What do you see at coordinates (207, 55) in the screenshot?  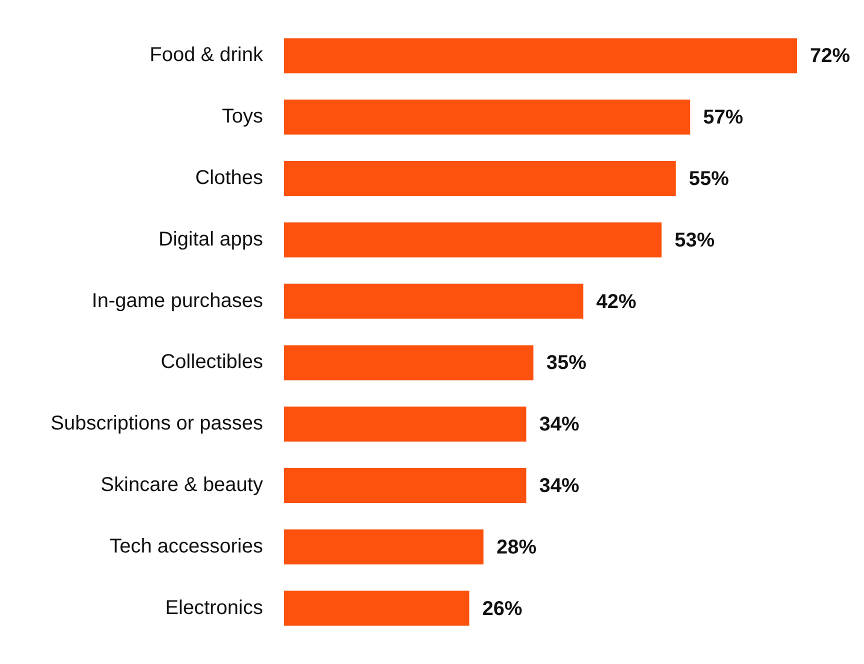 I see `y-tick-label: Food & drink` at bounding box center [207, 55].